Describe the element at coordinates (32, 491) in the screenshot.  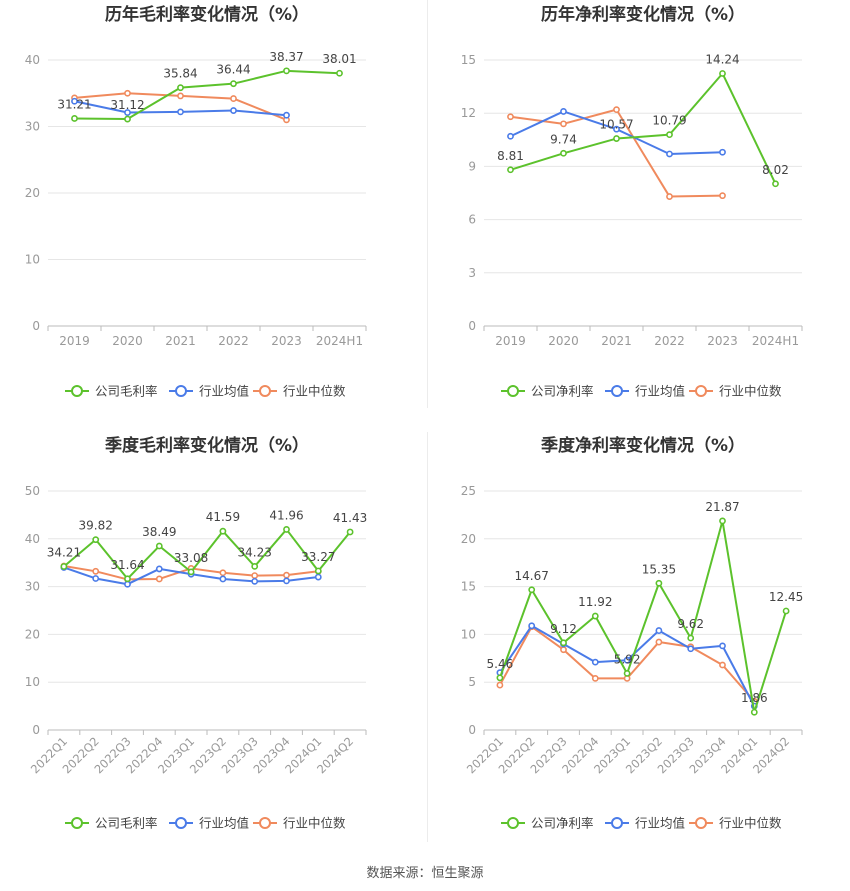
I see `y-tick-label: 50` at that location.